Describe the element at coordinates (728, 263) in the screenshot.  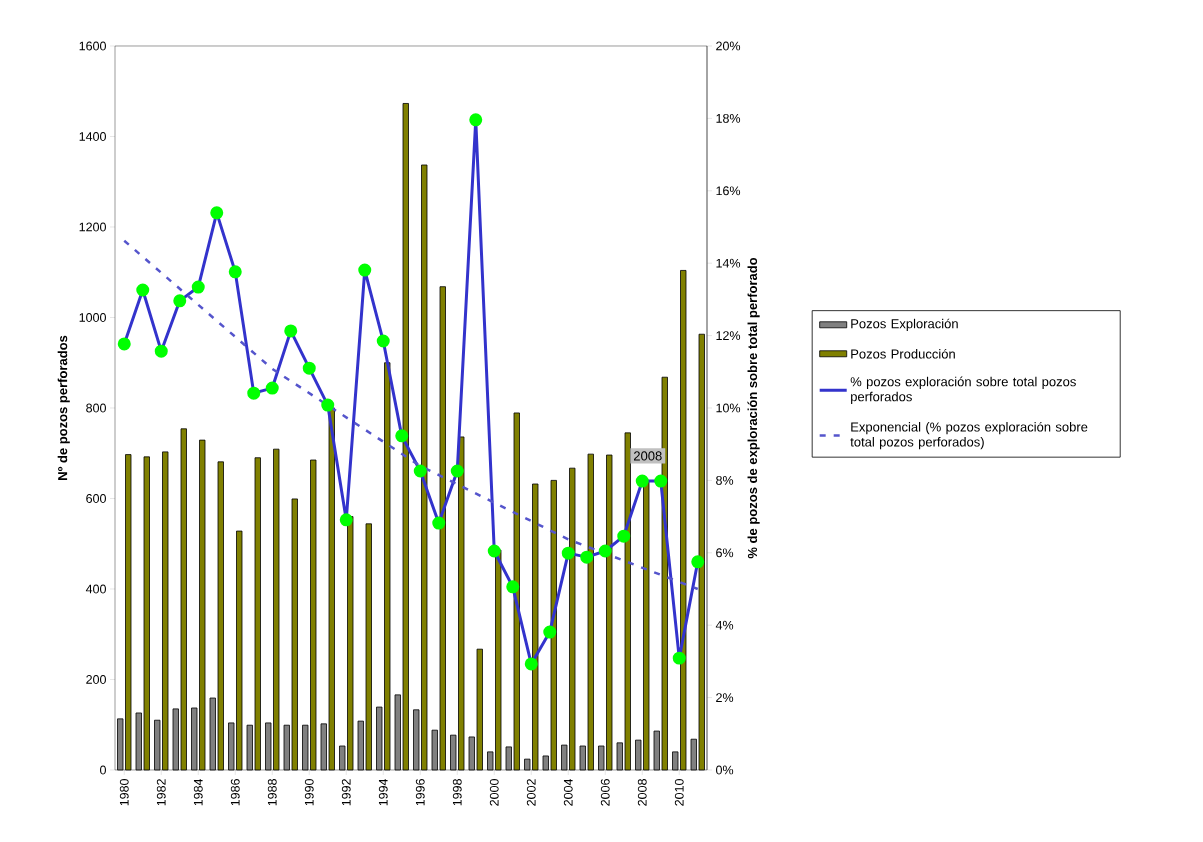
I see `y2-tick-label: 14%` at that location.